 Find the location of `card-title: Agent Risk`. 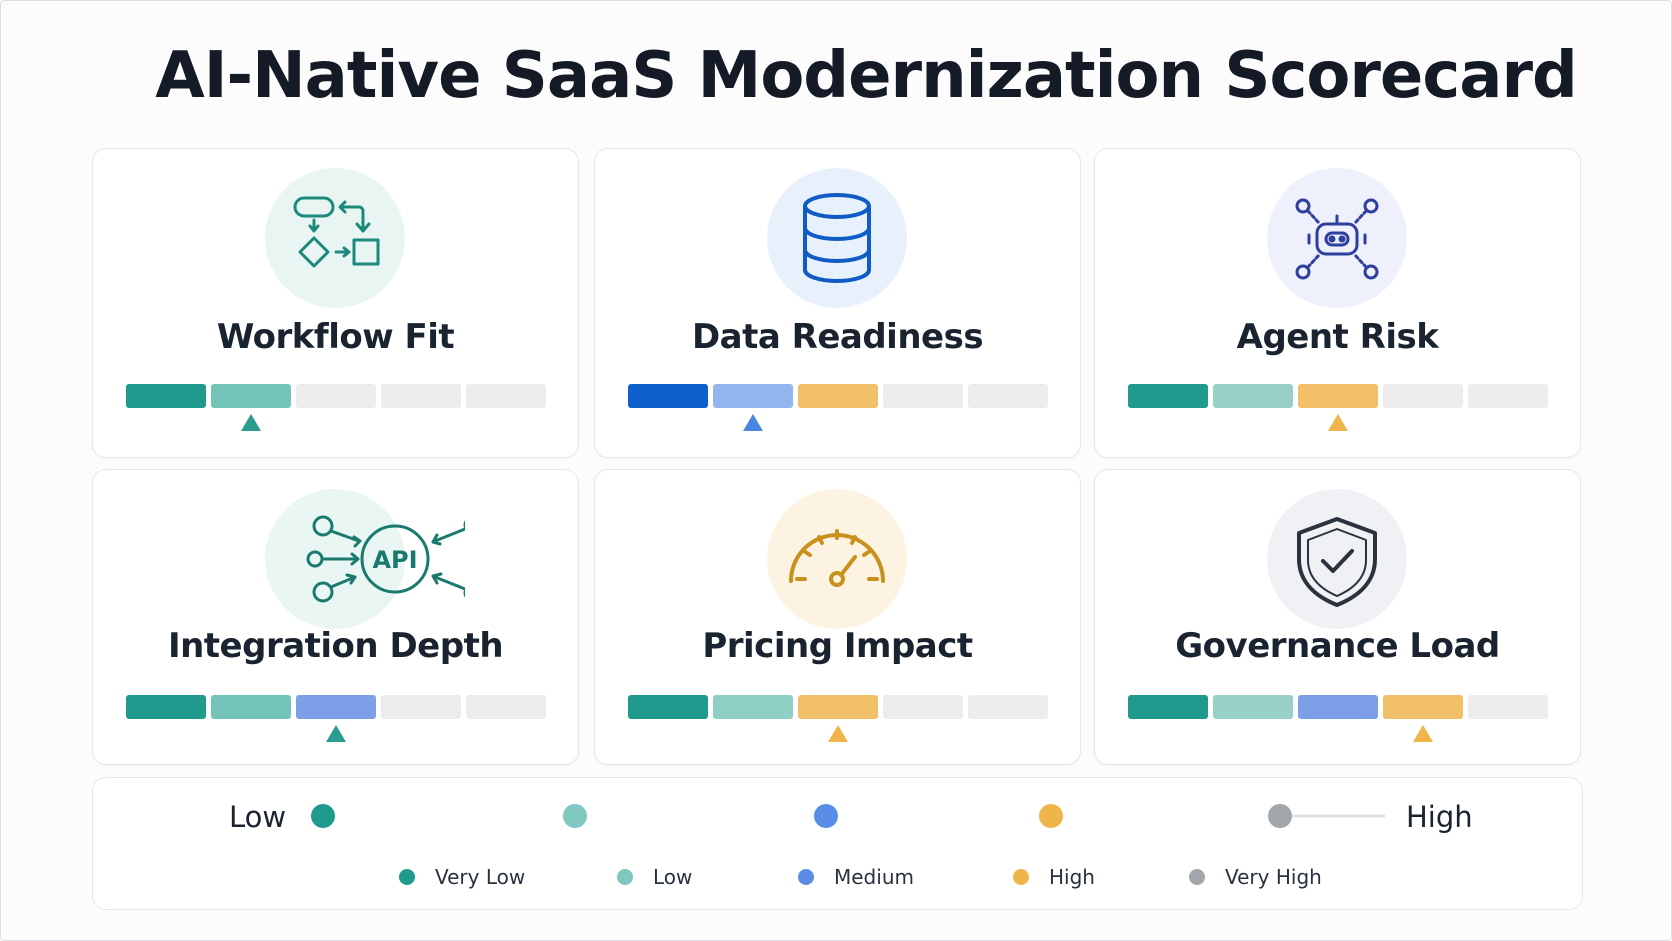

card-title: Agent Risk is located at coordinates (1337, 337).